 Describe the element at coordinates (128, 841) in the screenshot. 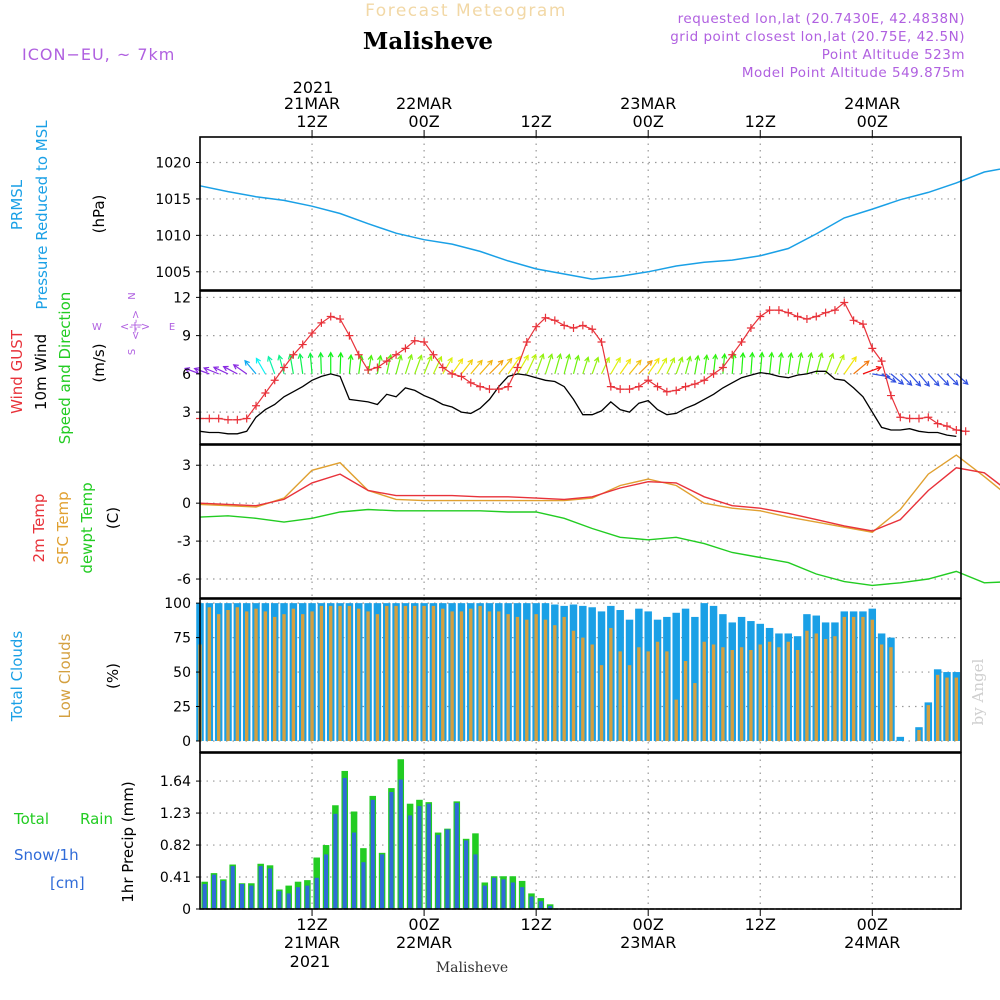

I see `precip-axis-label: 1hr Precip (mm)` at that location.